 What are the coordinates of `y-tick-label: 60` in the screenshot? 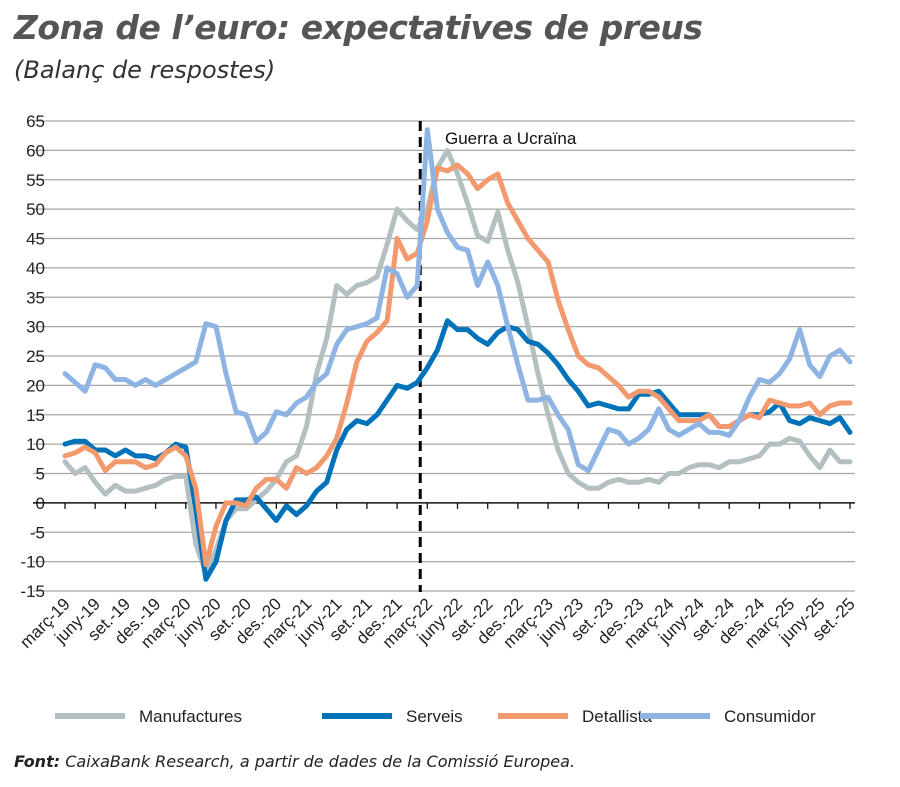 It's located at (35, 150).